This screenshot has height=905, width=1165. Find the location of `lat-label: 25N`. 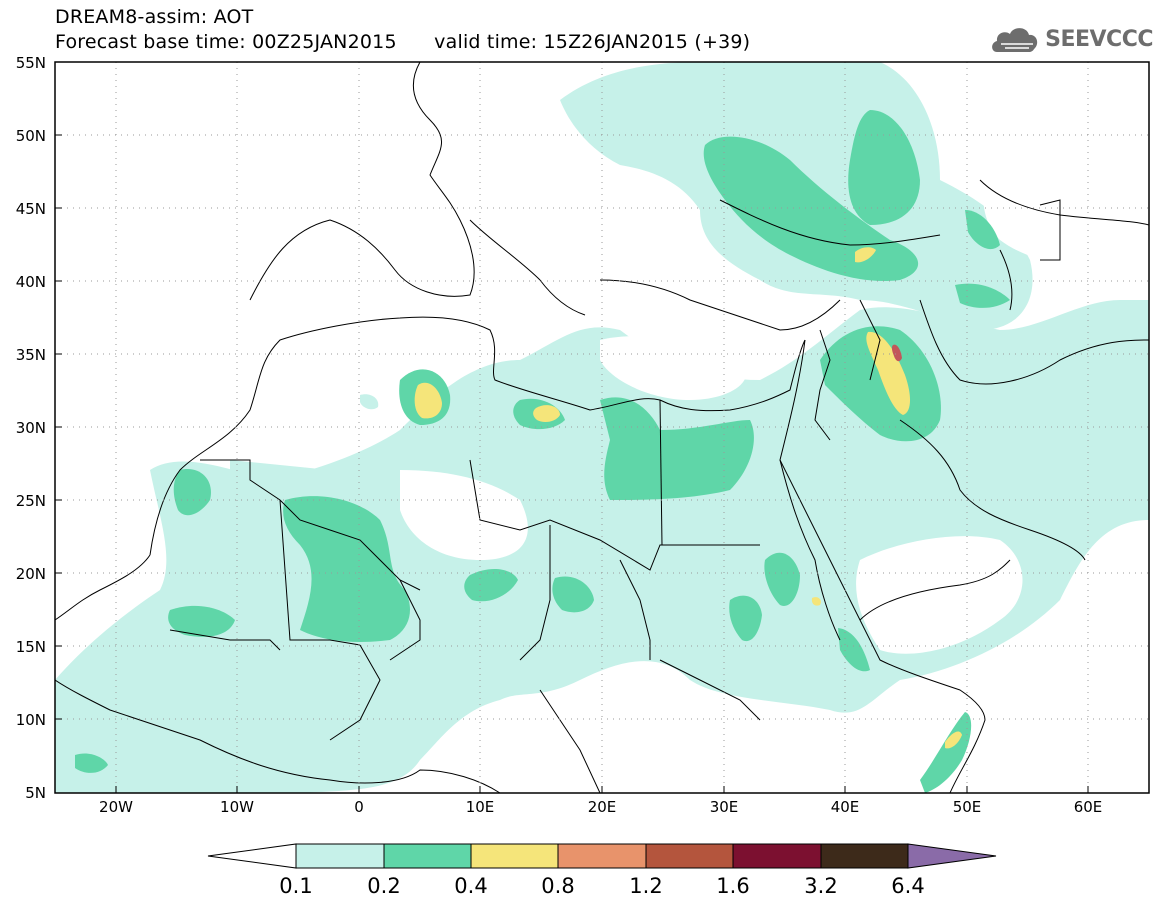

lat-label: 25N is located at coordinates (31, 501).